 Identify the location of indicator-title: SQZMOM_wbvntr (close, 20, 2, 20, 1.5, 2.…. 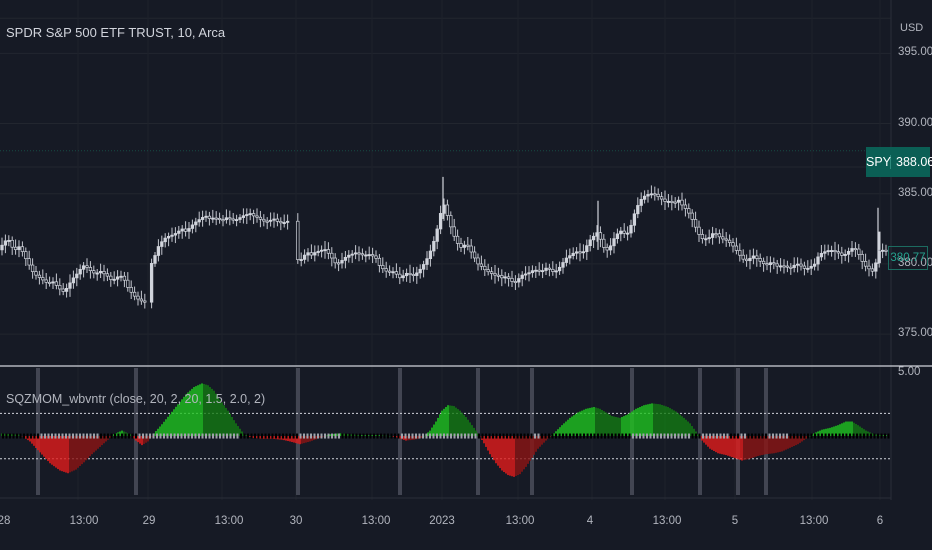
(136, 399).